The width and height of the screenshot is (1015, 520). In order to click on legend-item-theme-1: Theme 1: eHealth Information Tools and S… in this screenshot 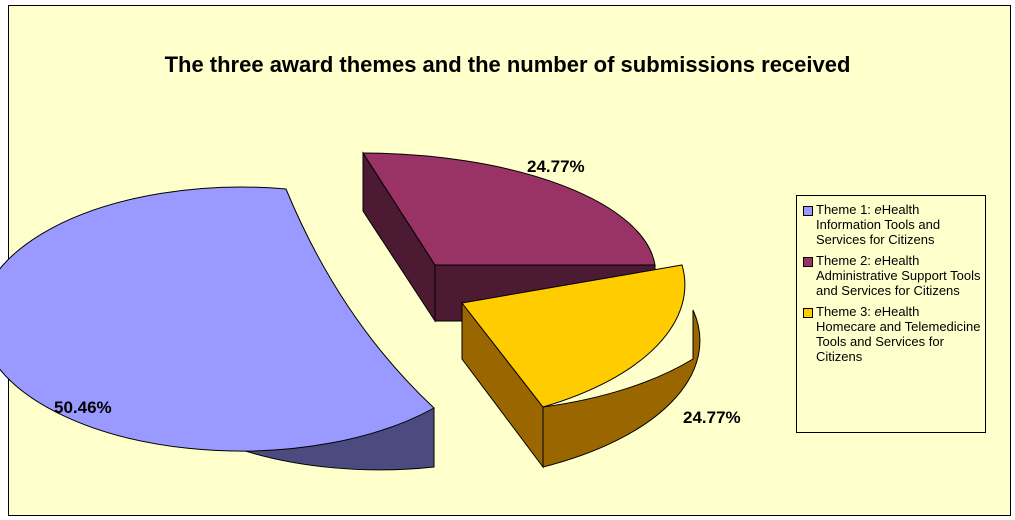, I will do `click(892, 224)`.